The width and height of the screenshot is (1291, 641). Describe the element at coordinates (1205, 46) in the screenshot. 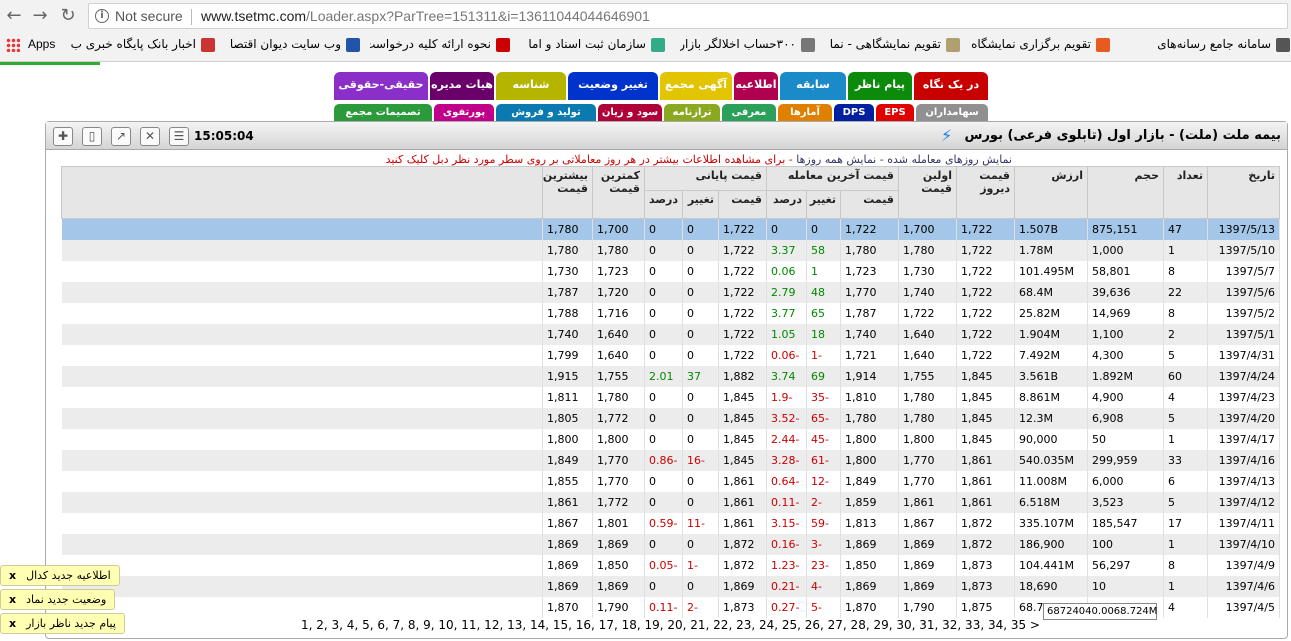

I see `bookmark-item: سامانه جامع رسانه‌های` at that location.